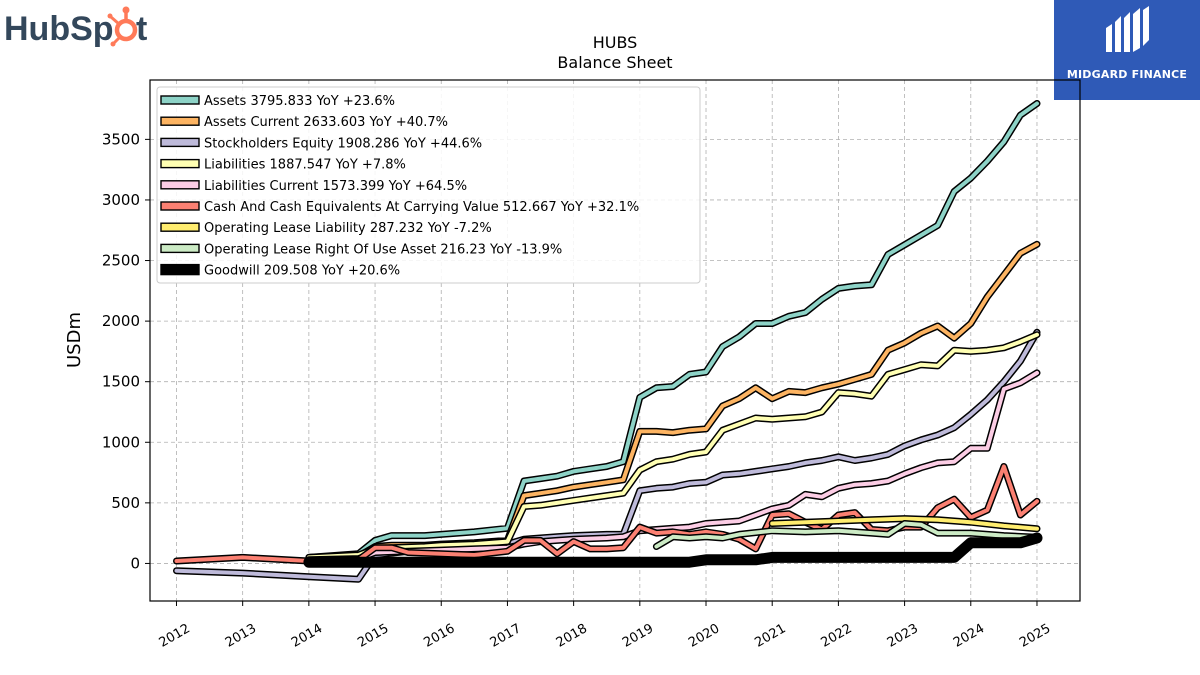  Describe the element at coordinates (704, 636) in the screenshot. I see `x-tick-label: 2020` at that location.